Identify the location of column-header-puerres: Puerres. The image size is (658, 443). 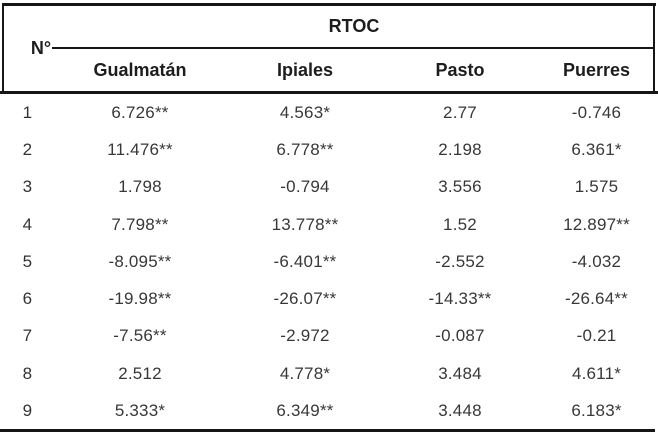
(596, 69).